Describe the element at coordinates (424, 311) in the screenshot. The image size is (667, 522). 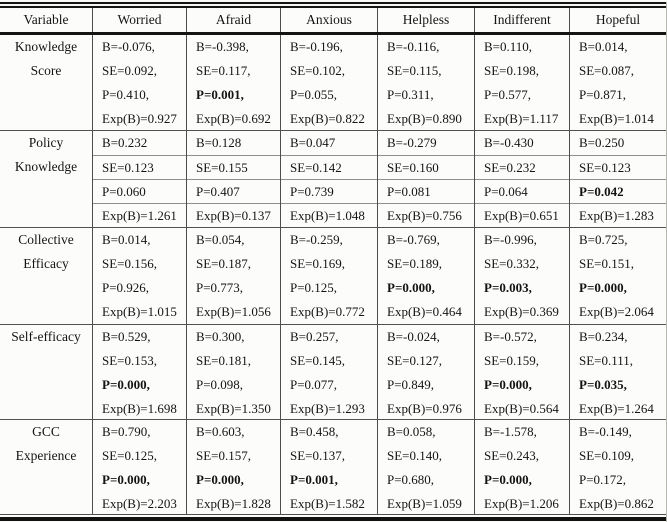
I see `stat-line: Exp(B)=0.464` at that location.